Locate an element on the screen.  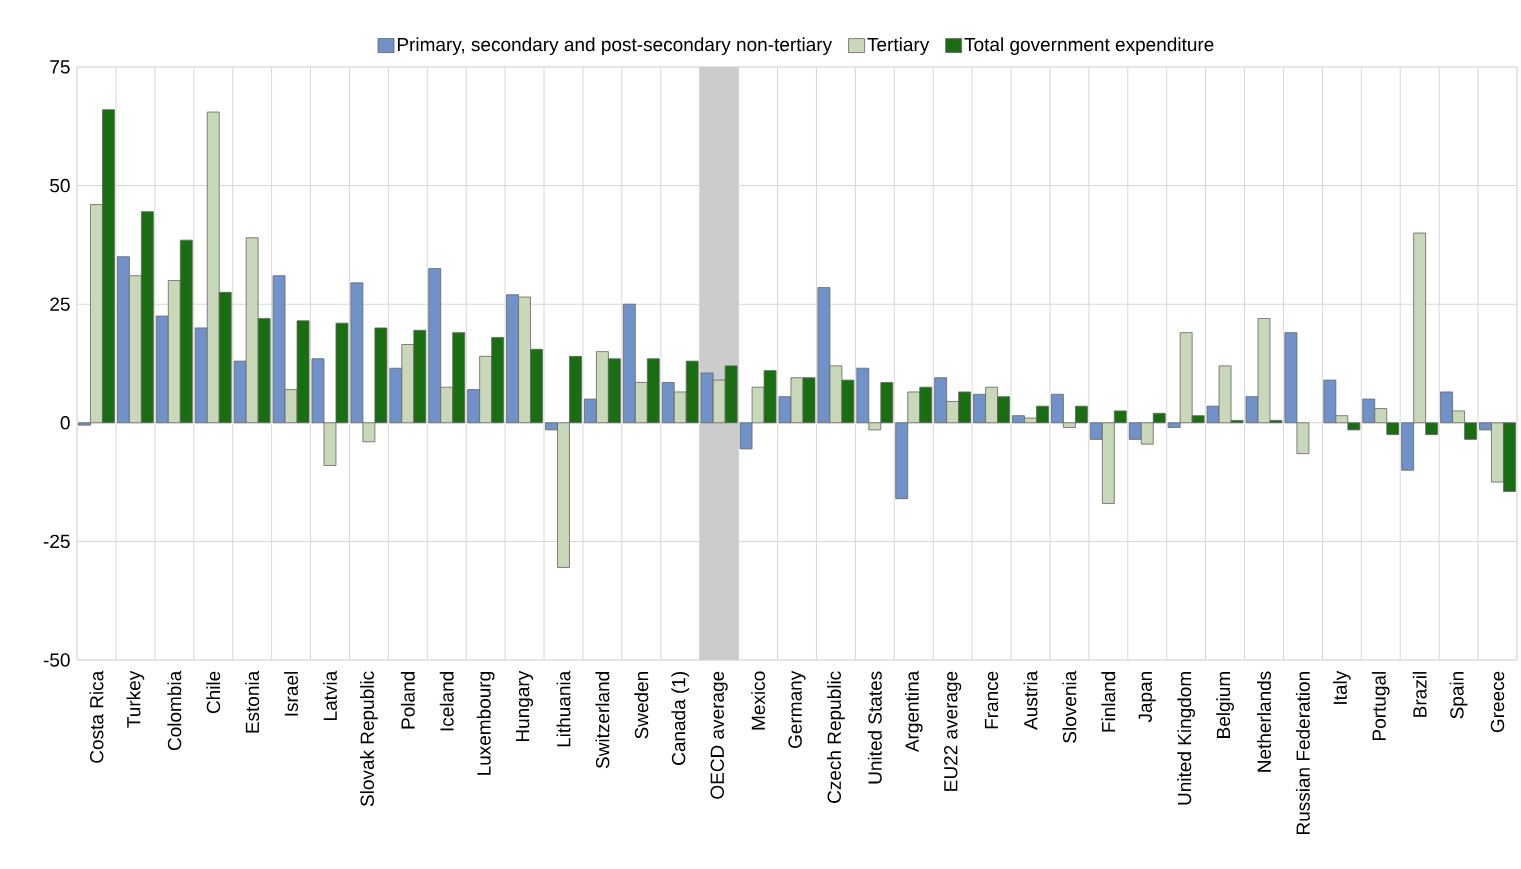
x-tick-label: Argentina is located at coordinates (913, 711).